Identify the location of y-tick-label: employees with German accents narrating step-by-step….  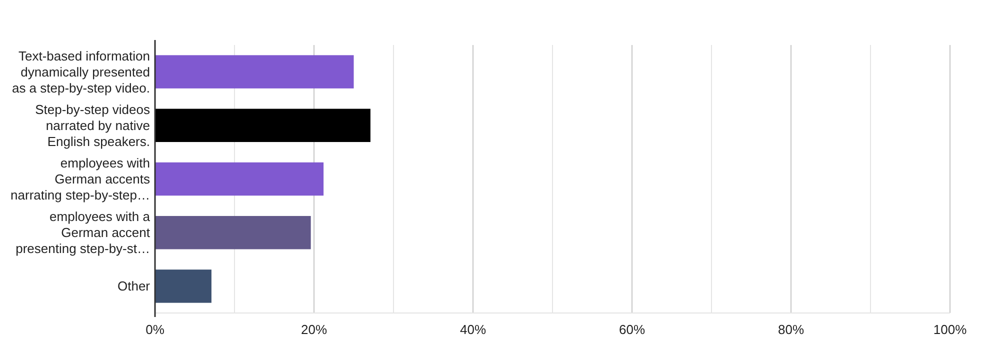
(80, 179).